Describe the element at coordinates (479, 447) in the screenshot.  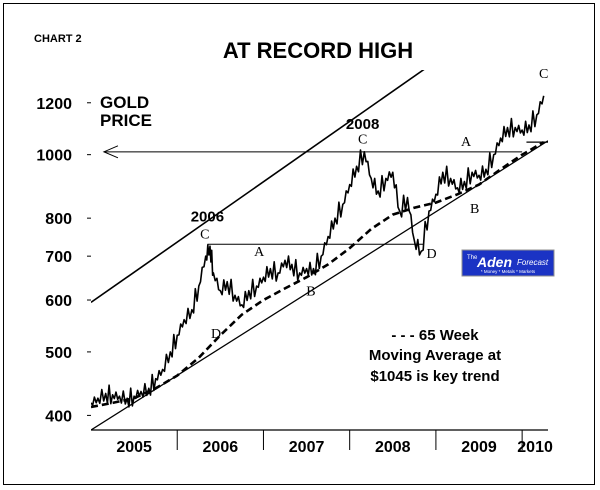
I see `x-tick-label-2009: 2009` at that location.